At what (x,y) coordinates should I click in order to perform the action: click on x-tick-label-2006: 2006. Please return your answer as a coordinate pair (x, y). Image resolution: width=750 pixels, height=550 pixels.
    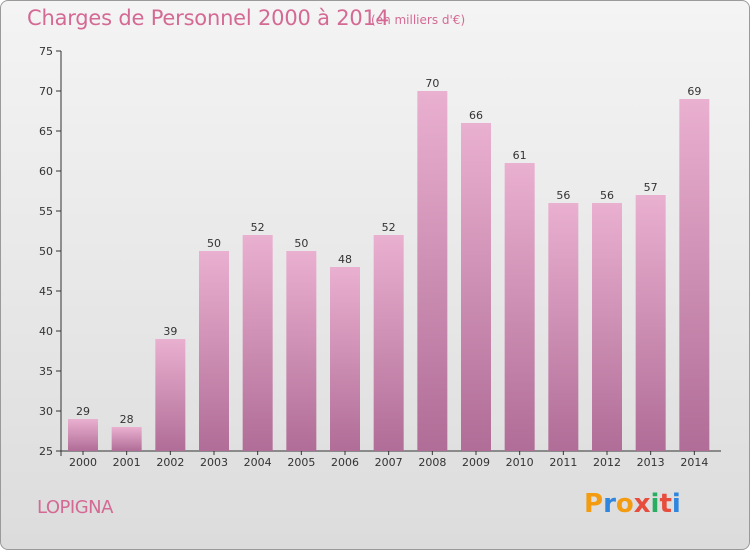
    Looking at the image, I should click on (345, 462).